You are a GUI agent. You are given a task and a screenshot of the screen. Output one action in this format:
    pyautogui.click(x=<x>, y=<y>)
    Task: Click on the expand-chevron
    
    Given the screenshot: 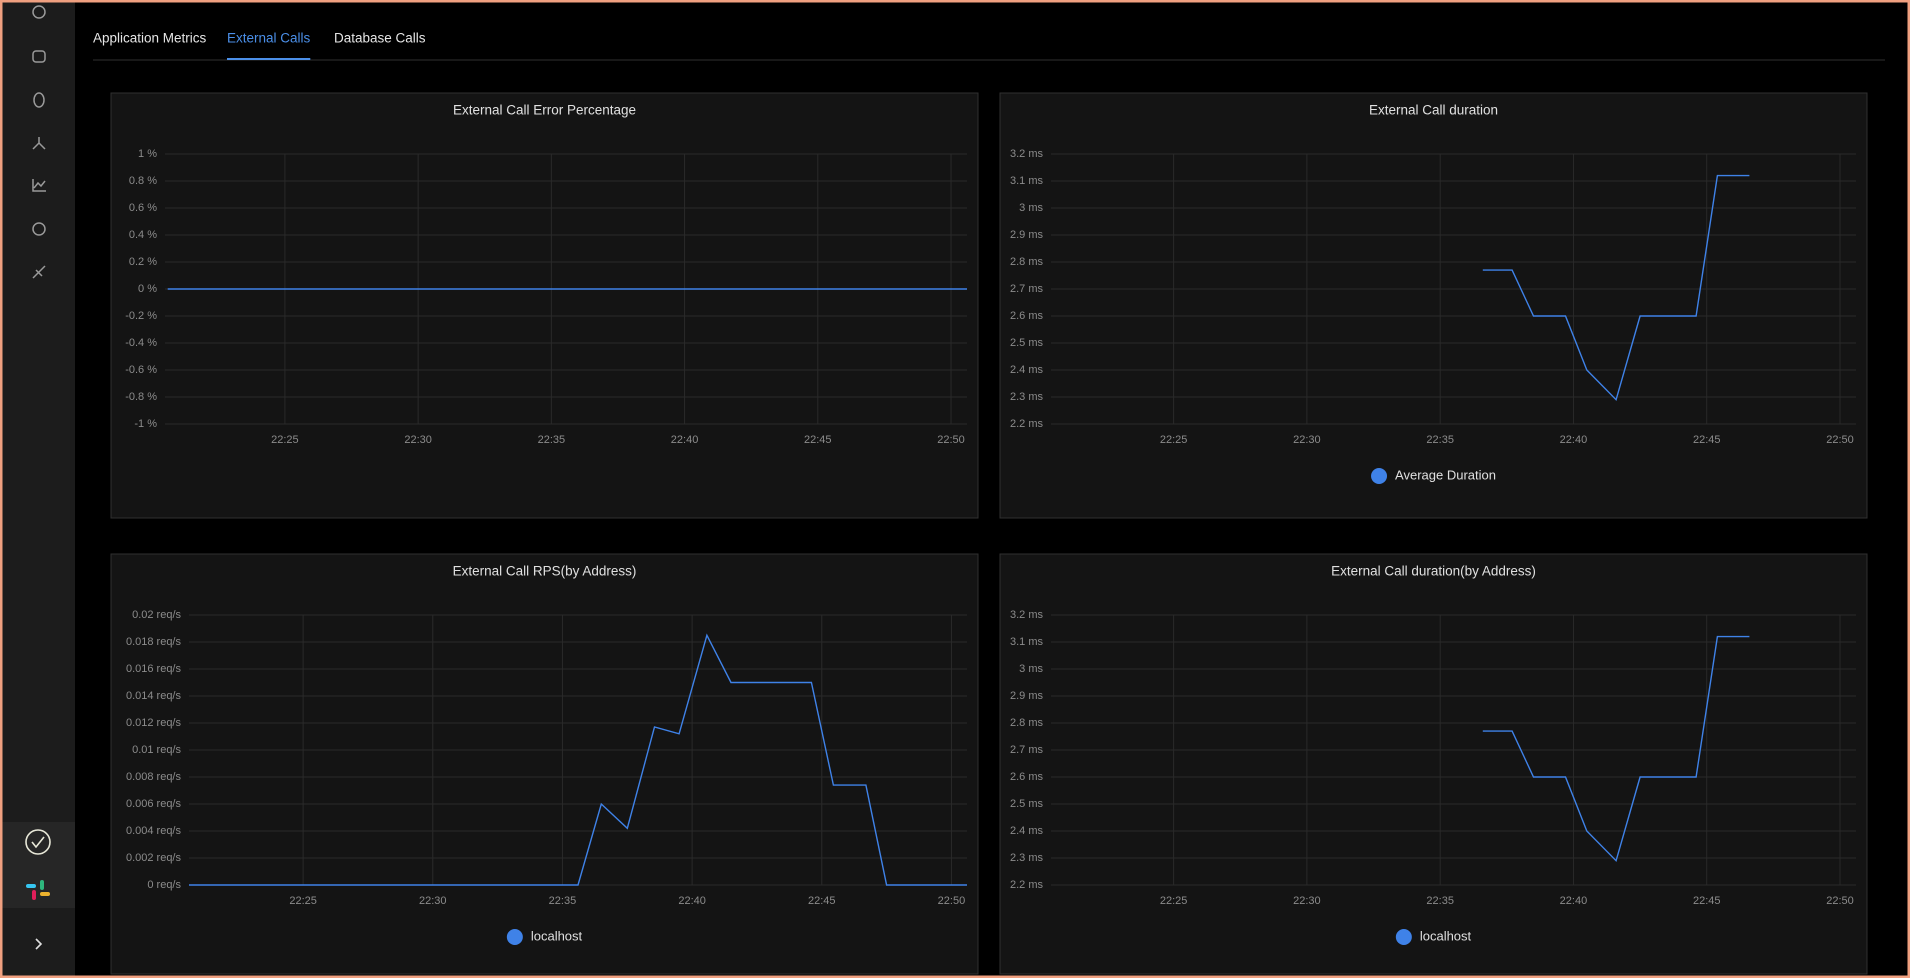 What is the action you would take?
    pyautogui.click(x=39, y=944)
    